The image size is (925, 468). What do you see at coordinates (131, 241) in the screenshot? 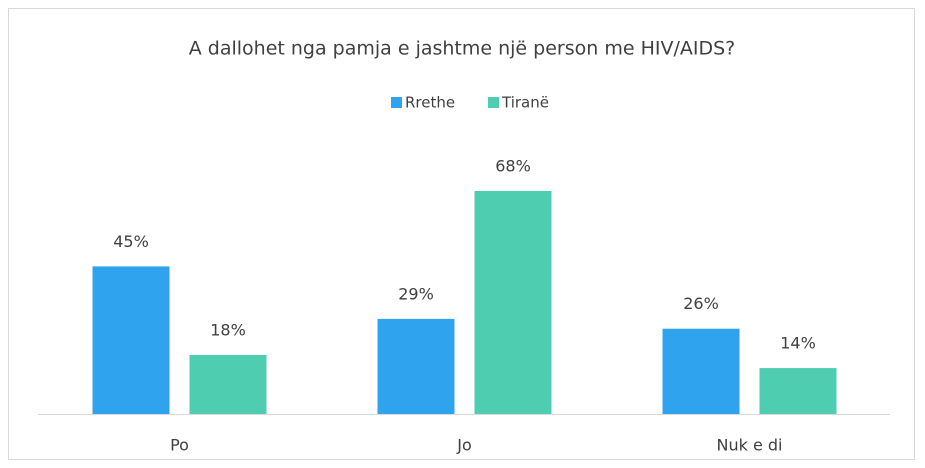
I see `value-label: 45%` at bounding box center [131, 241].